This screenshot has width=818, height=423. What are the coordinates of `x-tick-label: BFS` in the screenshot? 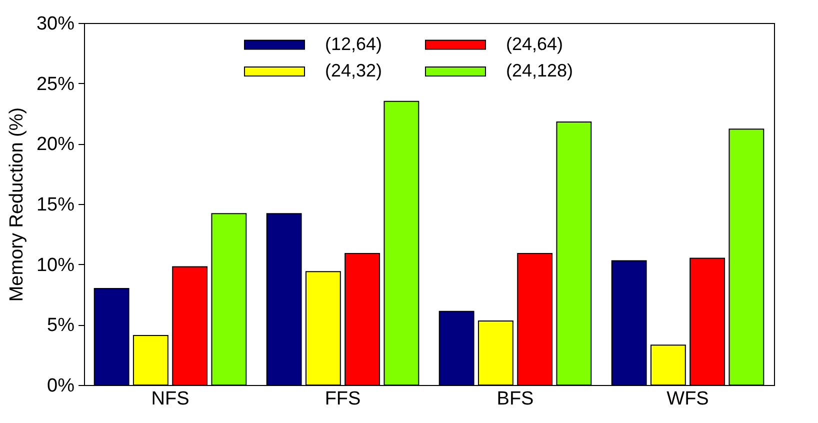 It's located at (515, 399).